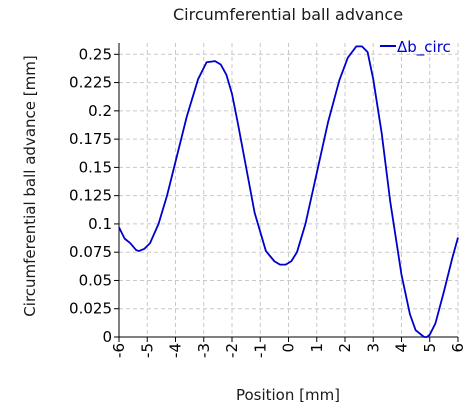 The image size is (472, 413). I want to click on x-tick-label: 0, so click(289, 348).